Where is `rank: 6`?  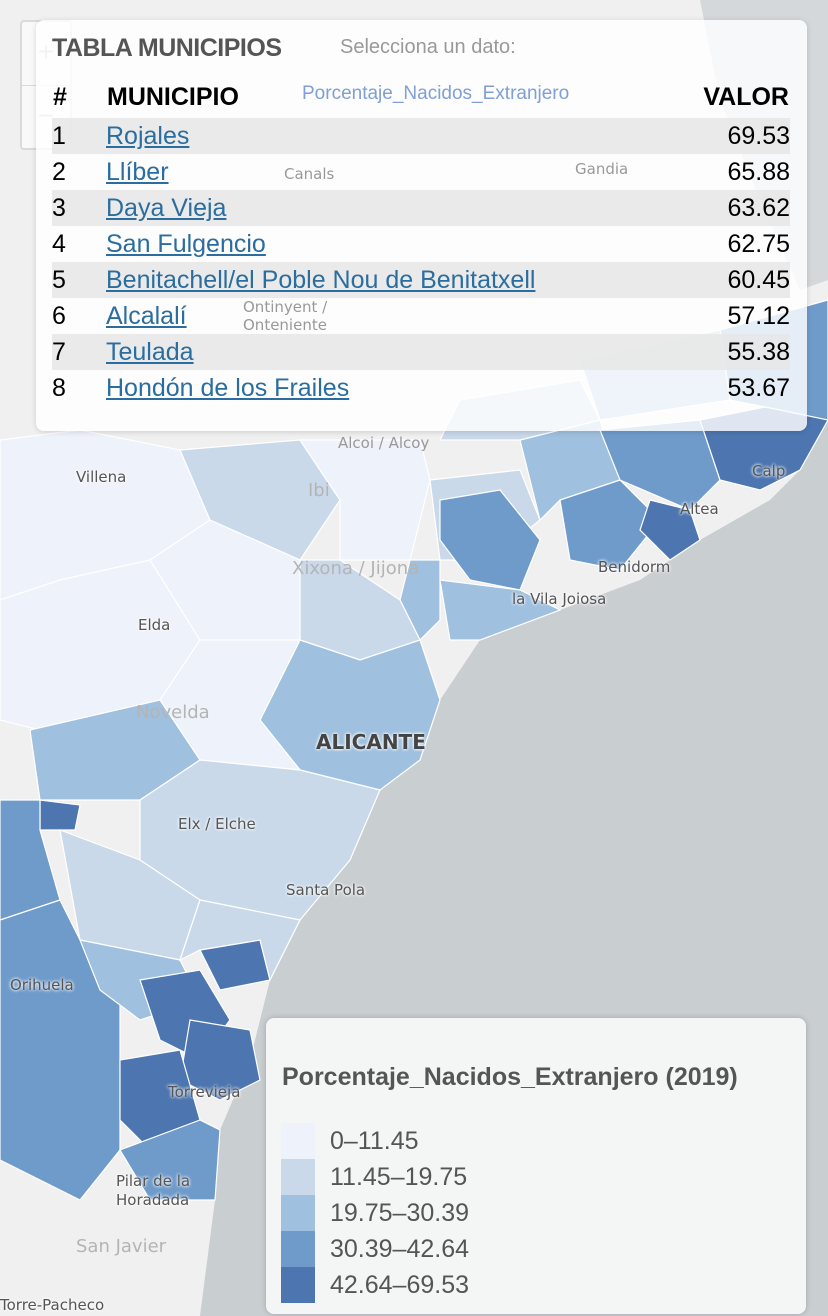
rank: 6 is located at coordinates (59, 315).